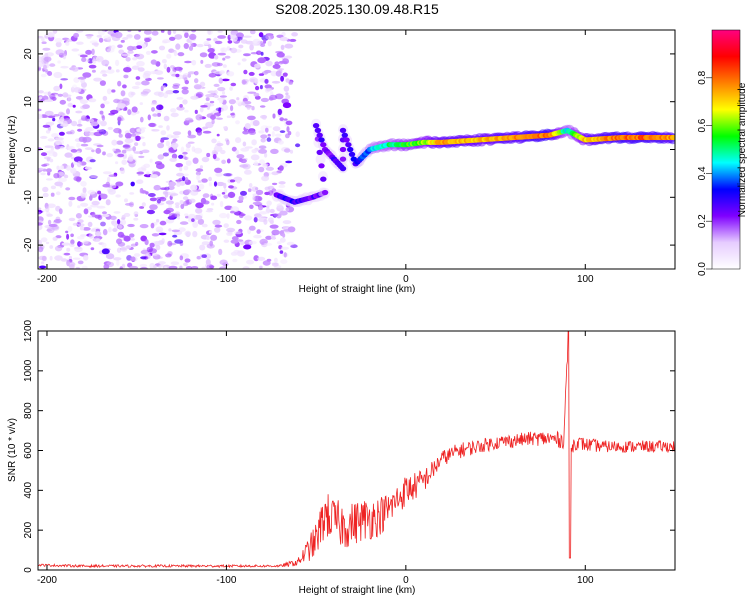  I want to click on spectrogram-x-tick-label: 0, so click(406, 279).